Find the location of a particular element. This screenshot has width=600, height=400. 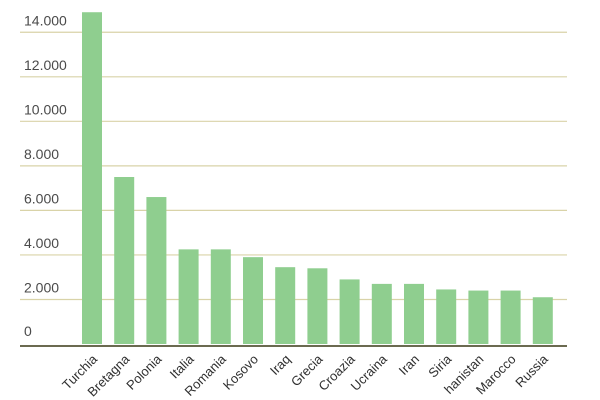

bar-grecia is located at coordinates (317, 306).